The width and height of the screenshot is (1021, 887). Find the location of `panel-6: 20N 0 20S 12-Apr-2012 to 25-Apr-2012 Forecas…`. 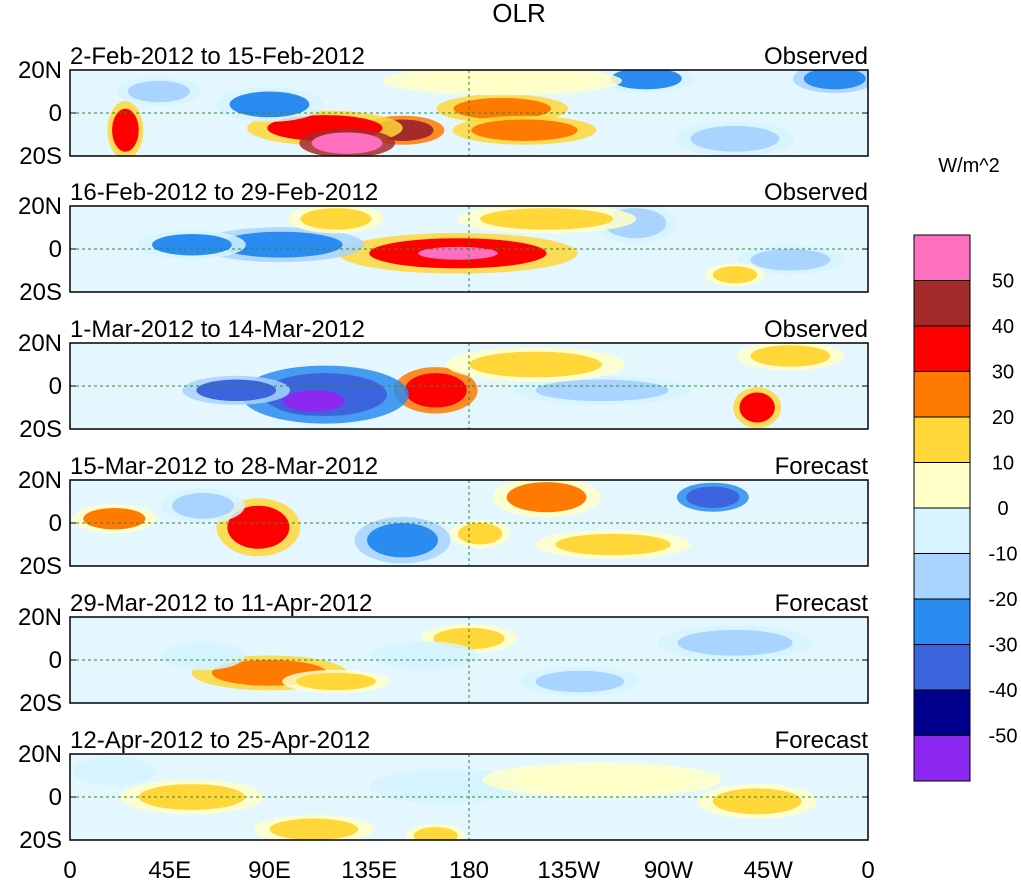

panel-6: 20N 0 20S 12-Apr-2012 to 25-Apr-2012 Forecas… is located at coordinates (443, 790).